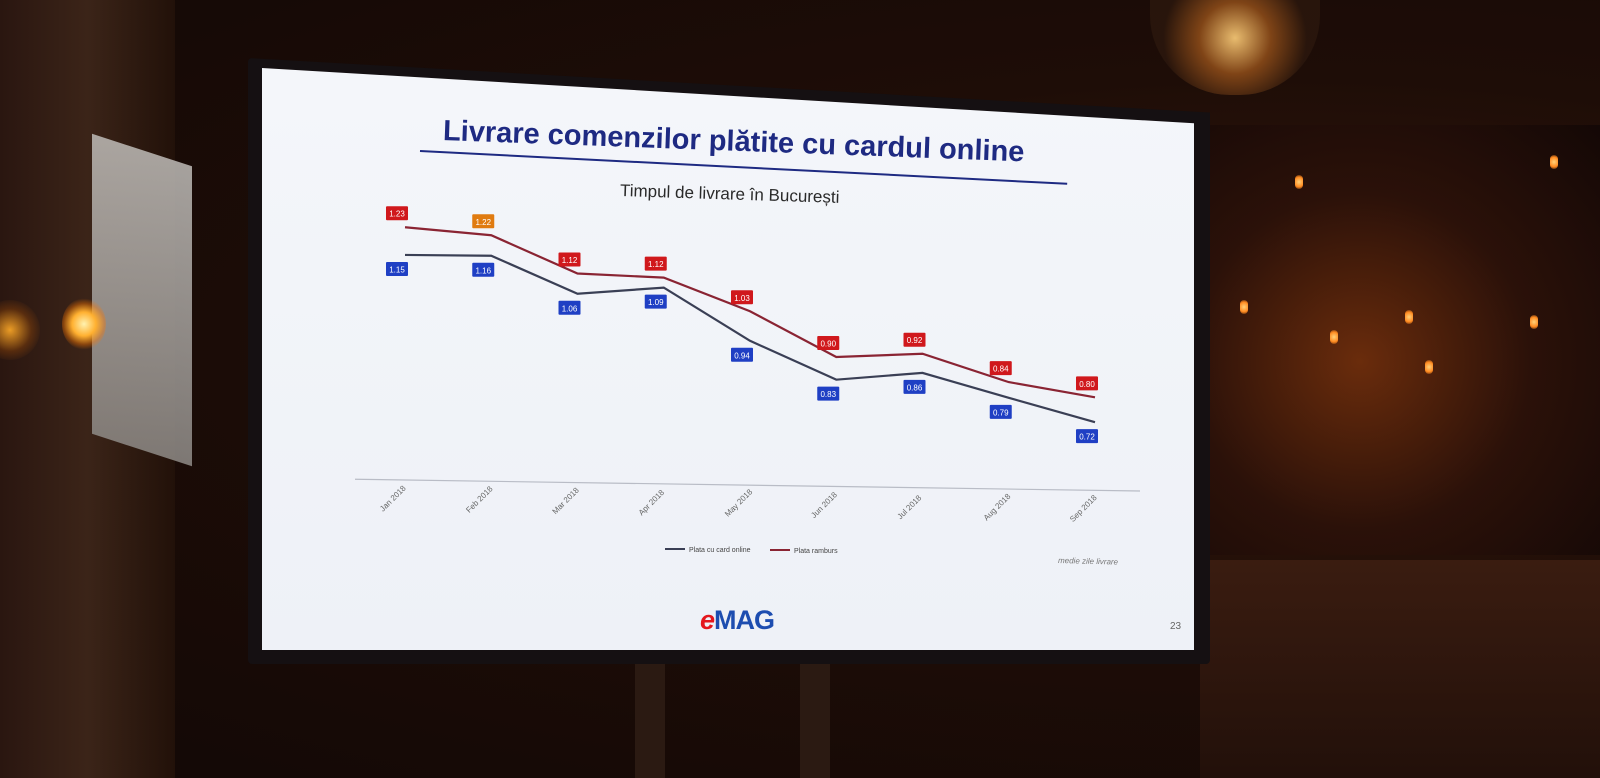  I want to click on chart-legend: Plata cu card online Plata ramburs, so click(751, 551).